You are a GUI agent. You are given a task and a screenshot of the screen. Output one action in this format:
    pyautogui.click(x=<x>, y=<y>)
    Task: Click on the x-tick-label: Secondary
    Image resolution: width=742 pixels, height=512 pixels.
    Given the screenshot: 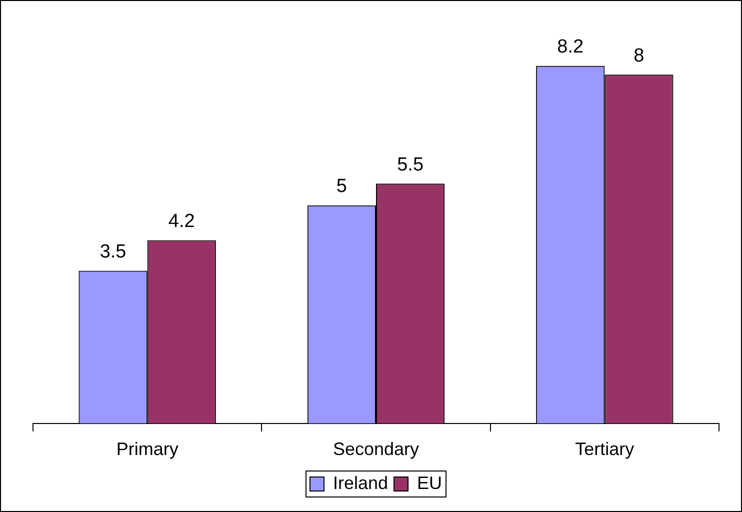 What is the action you would take?
    pyautogui.click(x=376, y=449)
    